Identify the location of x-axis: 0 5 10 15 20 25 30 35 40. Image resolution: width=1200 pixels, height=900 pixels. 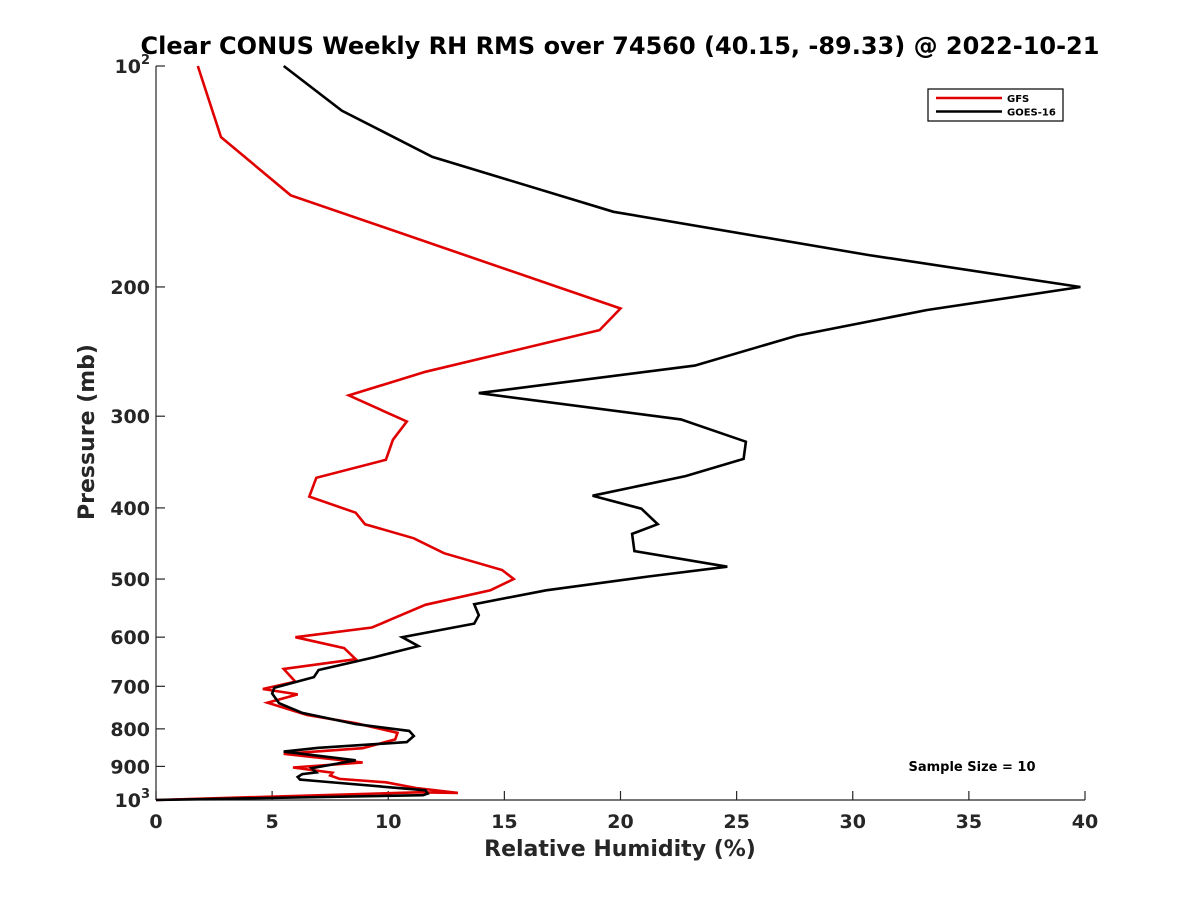
(623, 812).